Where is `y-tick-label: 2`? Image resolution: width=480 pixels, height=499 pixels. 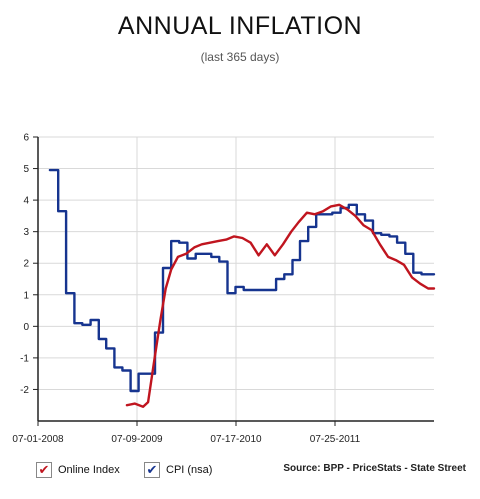
y-tick-label: 2 is located at coordinates (26, 264).